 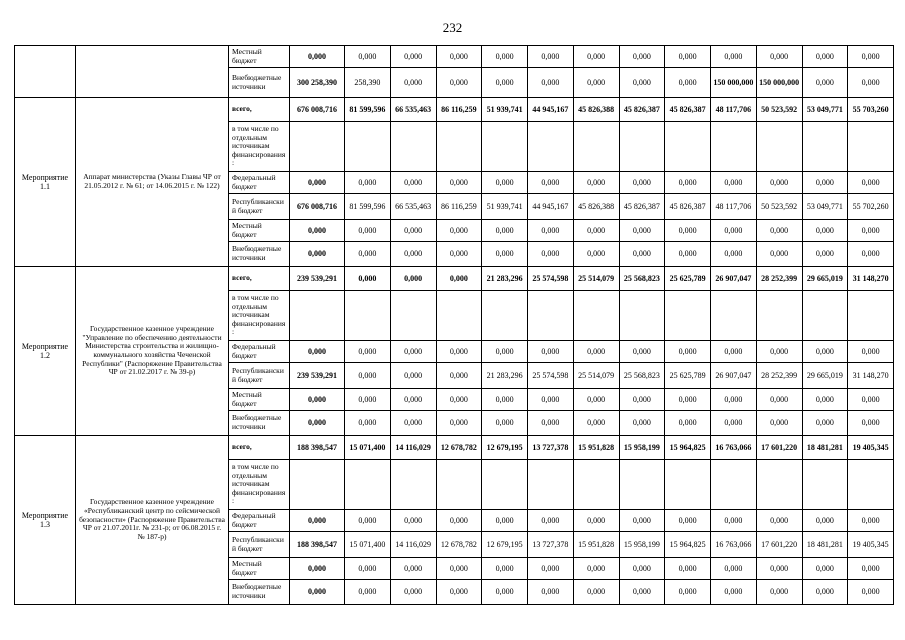 I want to click on value-cell: 258,390, so click(x=367, y=82).